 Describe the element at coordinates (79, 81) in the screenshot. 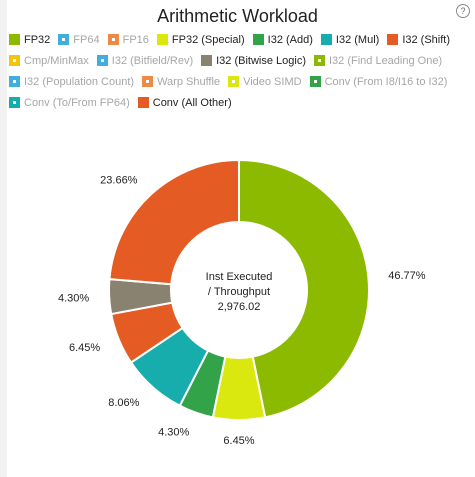

I see `legend-label: I32 (Population Count)` at that location.